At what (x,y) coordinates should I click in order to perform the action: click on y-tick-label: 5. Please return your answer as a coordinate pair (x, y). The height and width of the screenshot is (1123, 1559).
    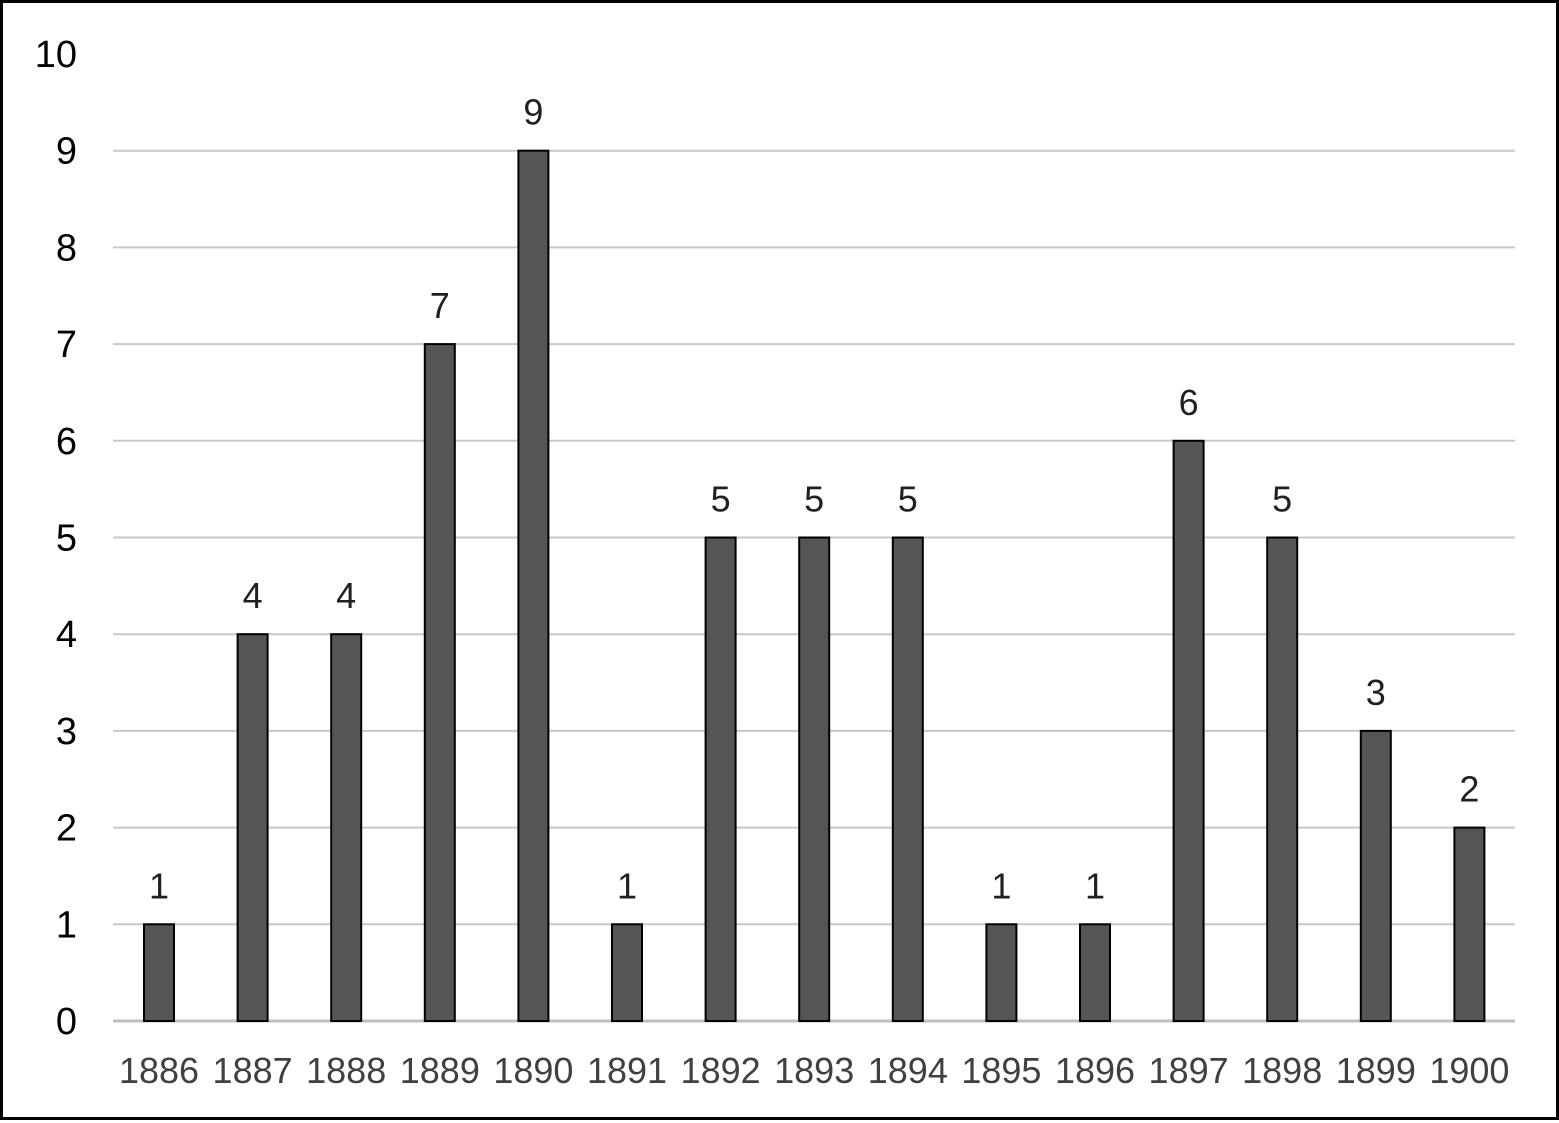
    Looking at the image, I should click on (66, 539).